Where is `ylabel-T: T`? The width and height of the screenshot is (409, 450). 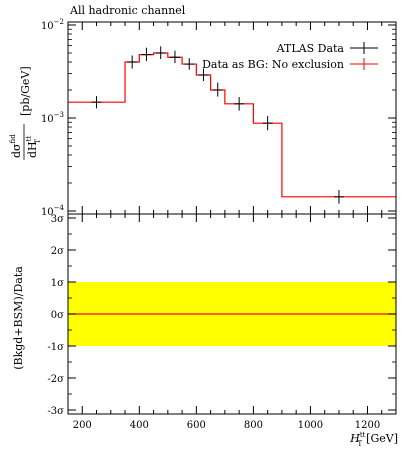
ylabel-T: T is located at coordinates (38, 141).